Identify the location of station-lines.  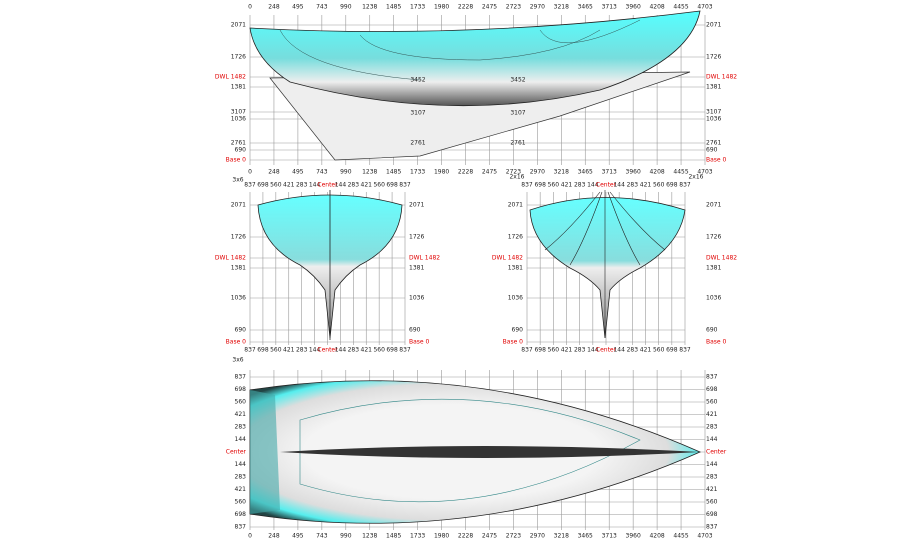
(605, 264).